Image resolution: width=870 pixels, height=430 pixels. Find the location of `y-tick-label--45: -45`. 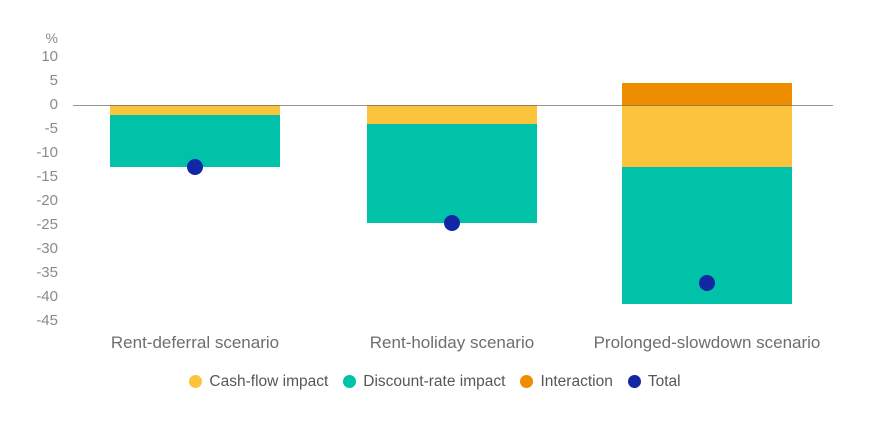

y-tick-label--45: -45 is located at coordinates (47, 320).